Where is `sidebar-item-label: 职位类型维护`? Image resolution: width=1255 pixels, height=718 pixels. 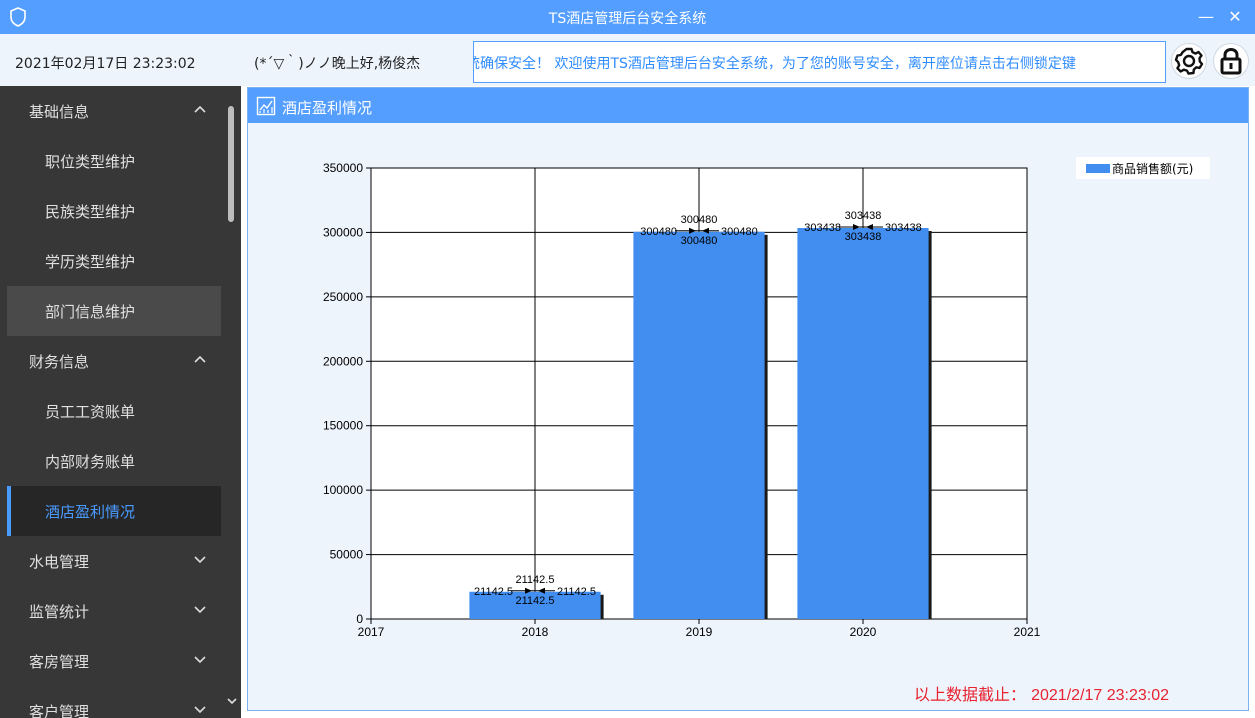 sidebar-item-label: 职位类型维护 is located at coordinates (90, 162).